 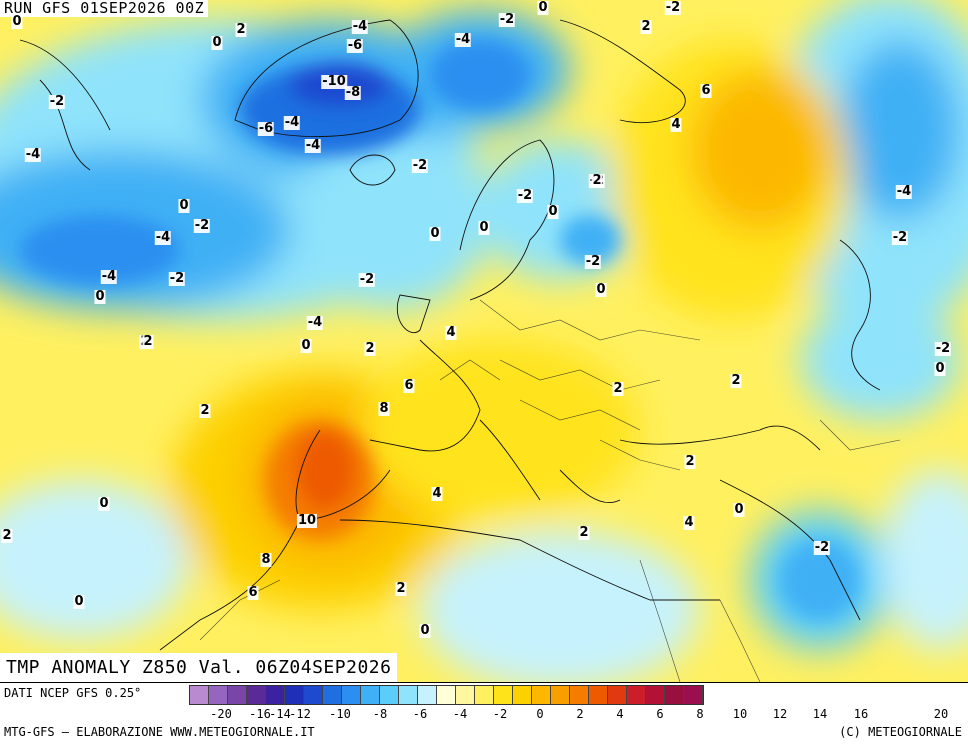 What do you see at coordinates (420, 714) in the screenshot?
I see `legend-tick-label: -6` at bounding box center [420, 714].